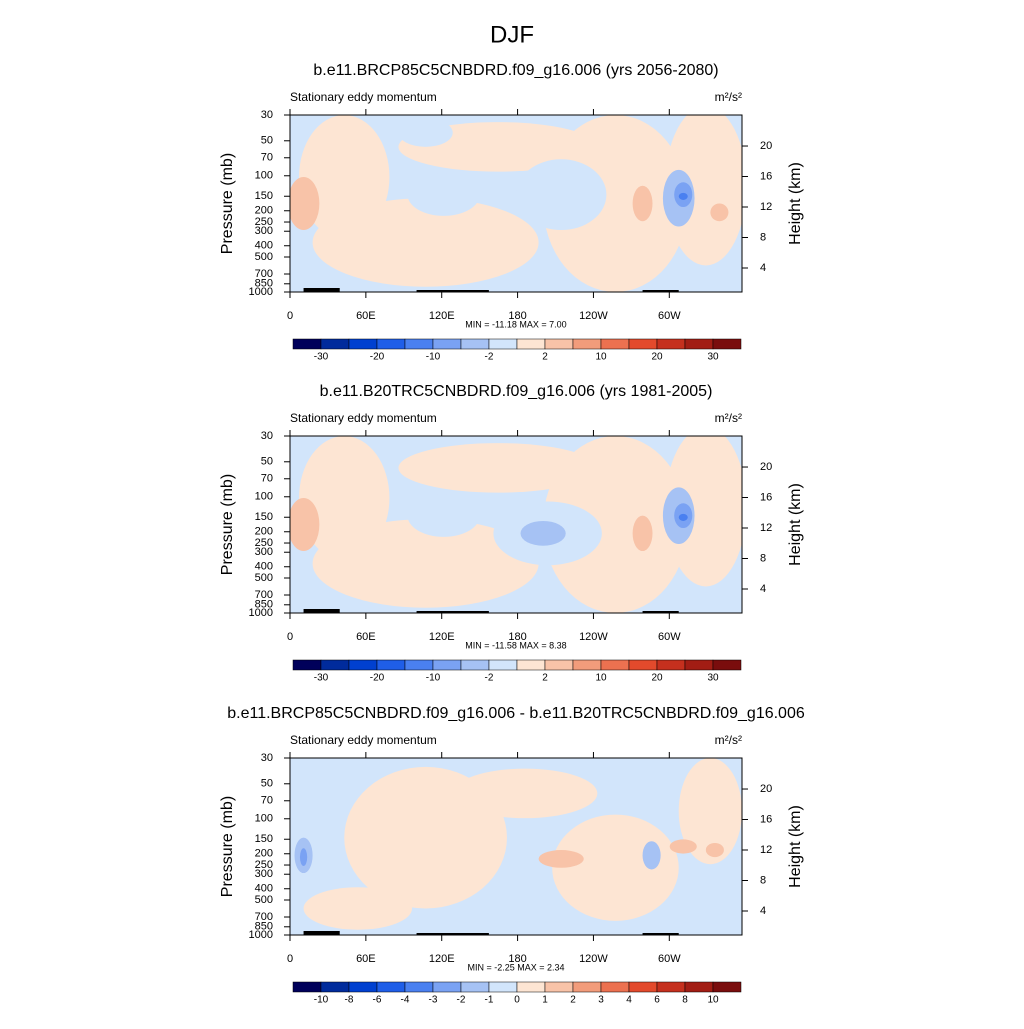 The width and height of the screenshot is (1024, 1029). I want to click on units: m²/s², so click(728, 97).